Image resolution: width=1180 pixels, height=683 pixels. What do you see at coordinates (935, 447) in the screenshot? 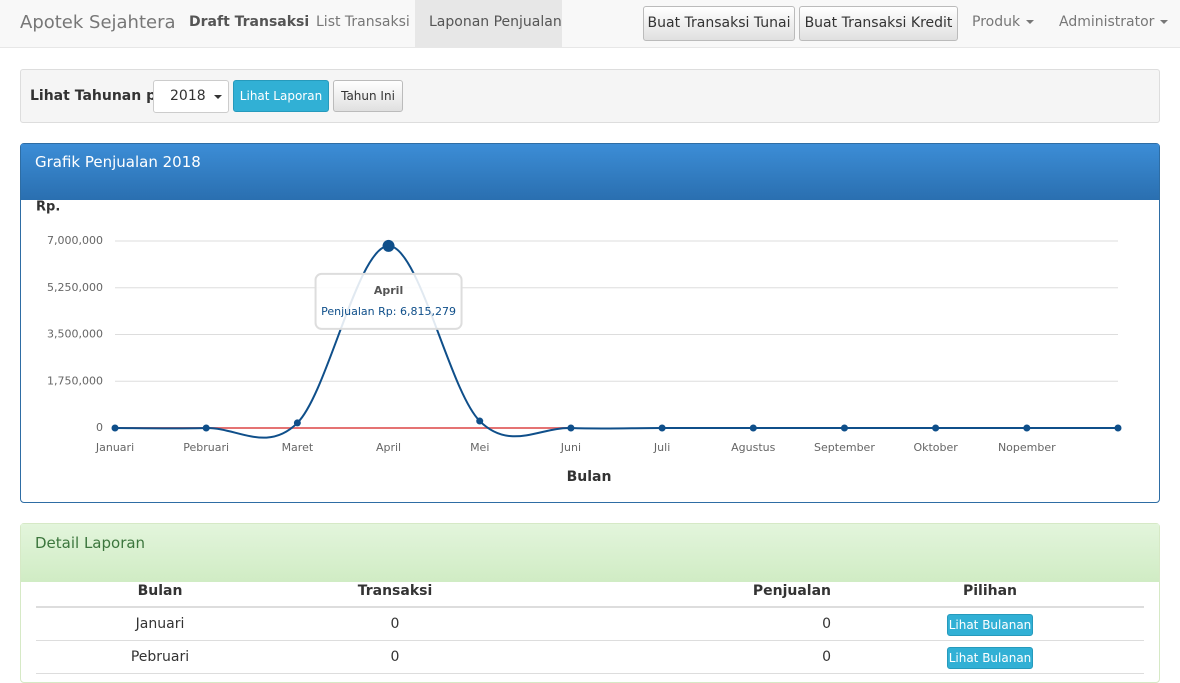
I see `x-tick-label: Oktober` at bounding box center [935, 447].